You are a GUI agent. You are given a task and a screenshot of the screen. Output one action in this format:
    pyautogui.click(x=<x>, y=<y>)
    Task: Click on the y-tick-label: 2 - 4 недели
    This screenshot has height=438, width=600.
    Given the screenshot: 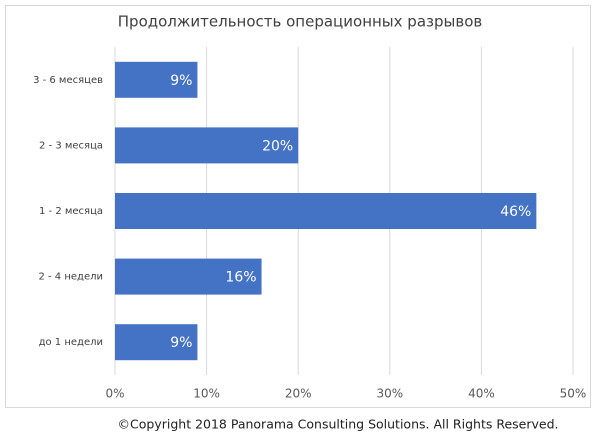 What is the action you would take?
    pyautogui.click(x=70, y=277)
    